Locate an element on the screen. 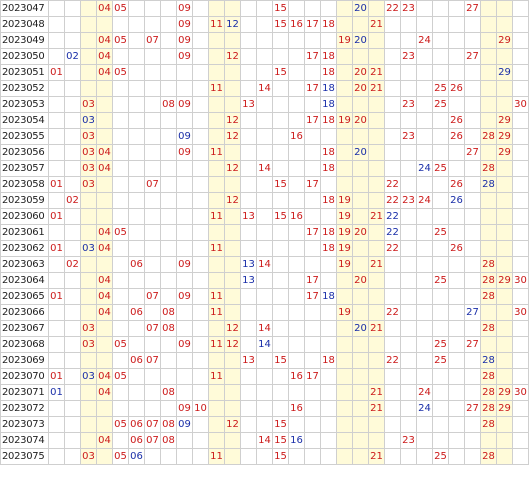  ball-number: 14 is located at coordinates (264, 264).